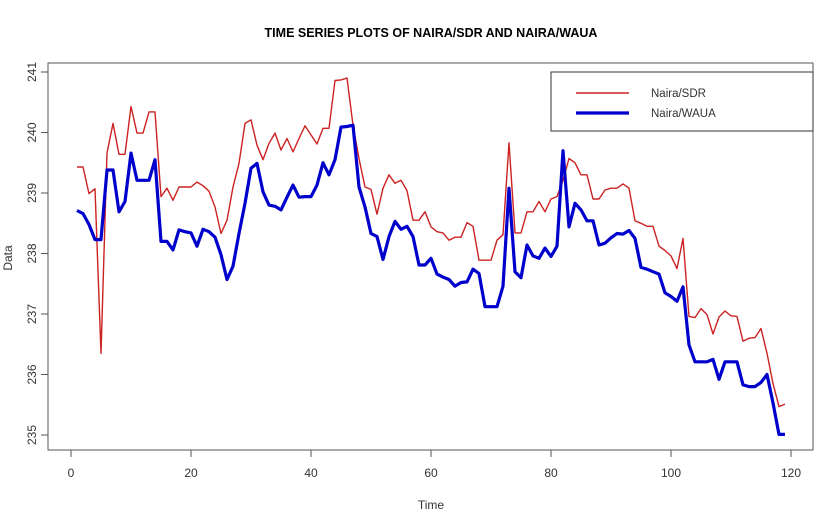 This screenshot has height=529, width=839. What do you see at coordinates (671, 473) in the screenshot?
I see `x-tick-label: 100` at bounding box center [671, 473].